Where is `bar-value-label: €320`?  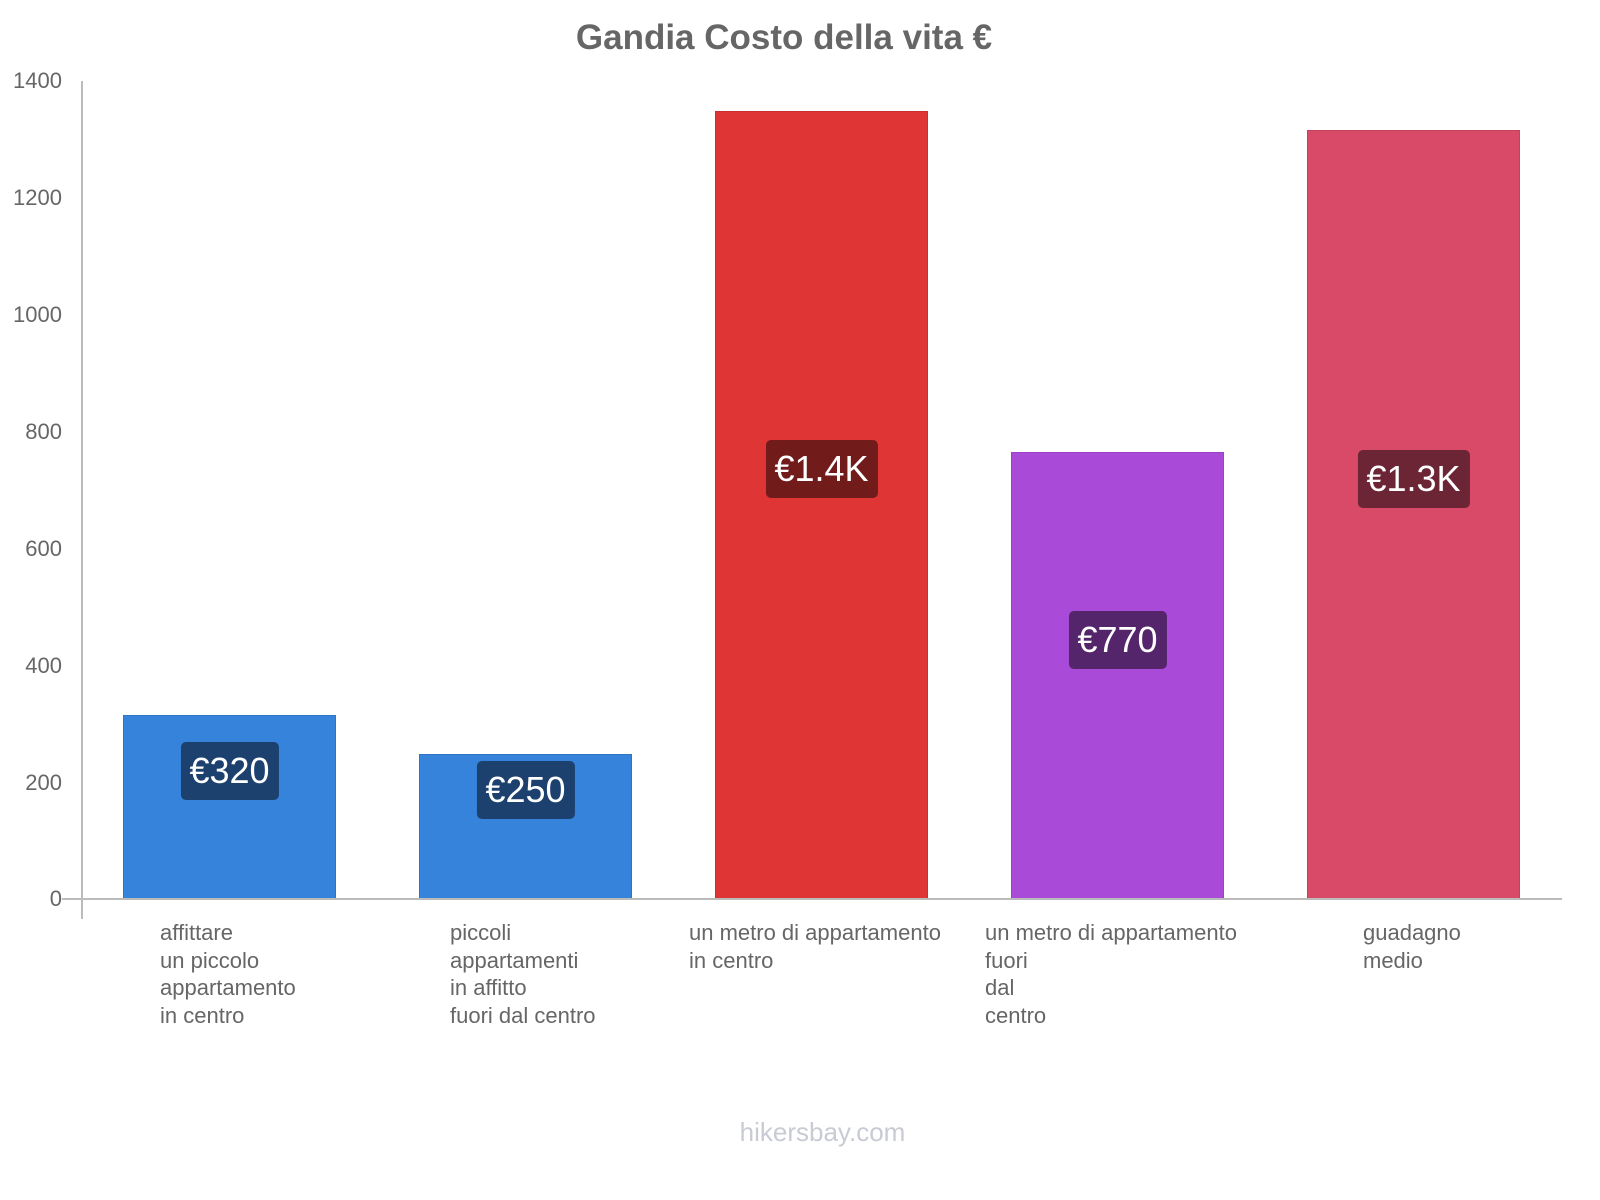 bar-value-label: €320 is located at coordinates (229, 771).